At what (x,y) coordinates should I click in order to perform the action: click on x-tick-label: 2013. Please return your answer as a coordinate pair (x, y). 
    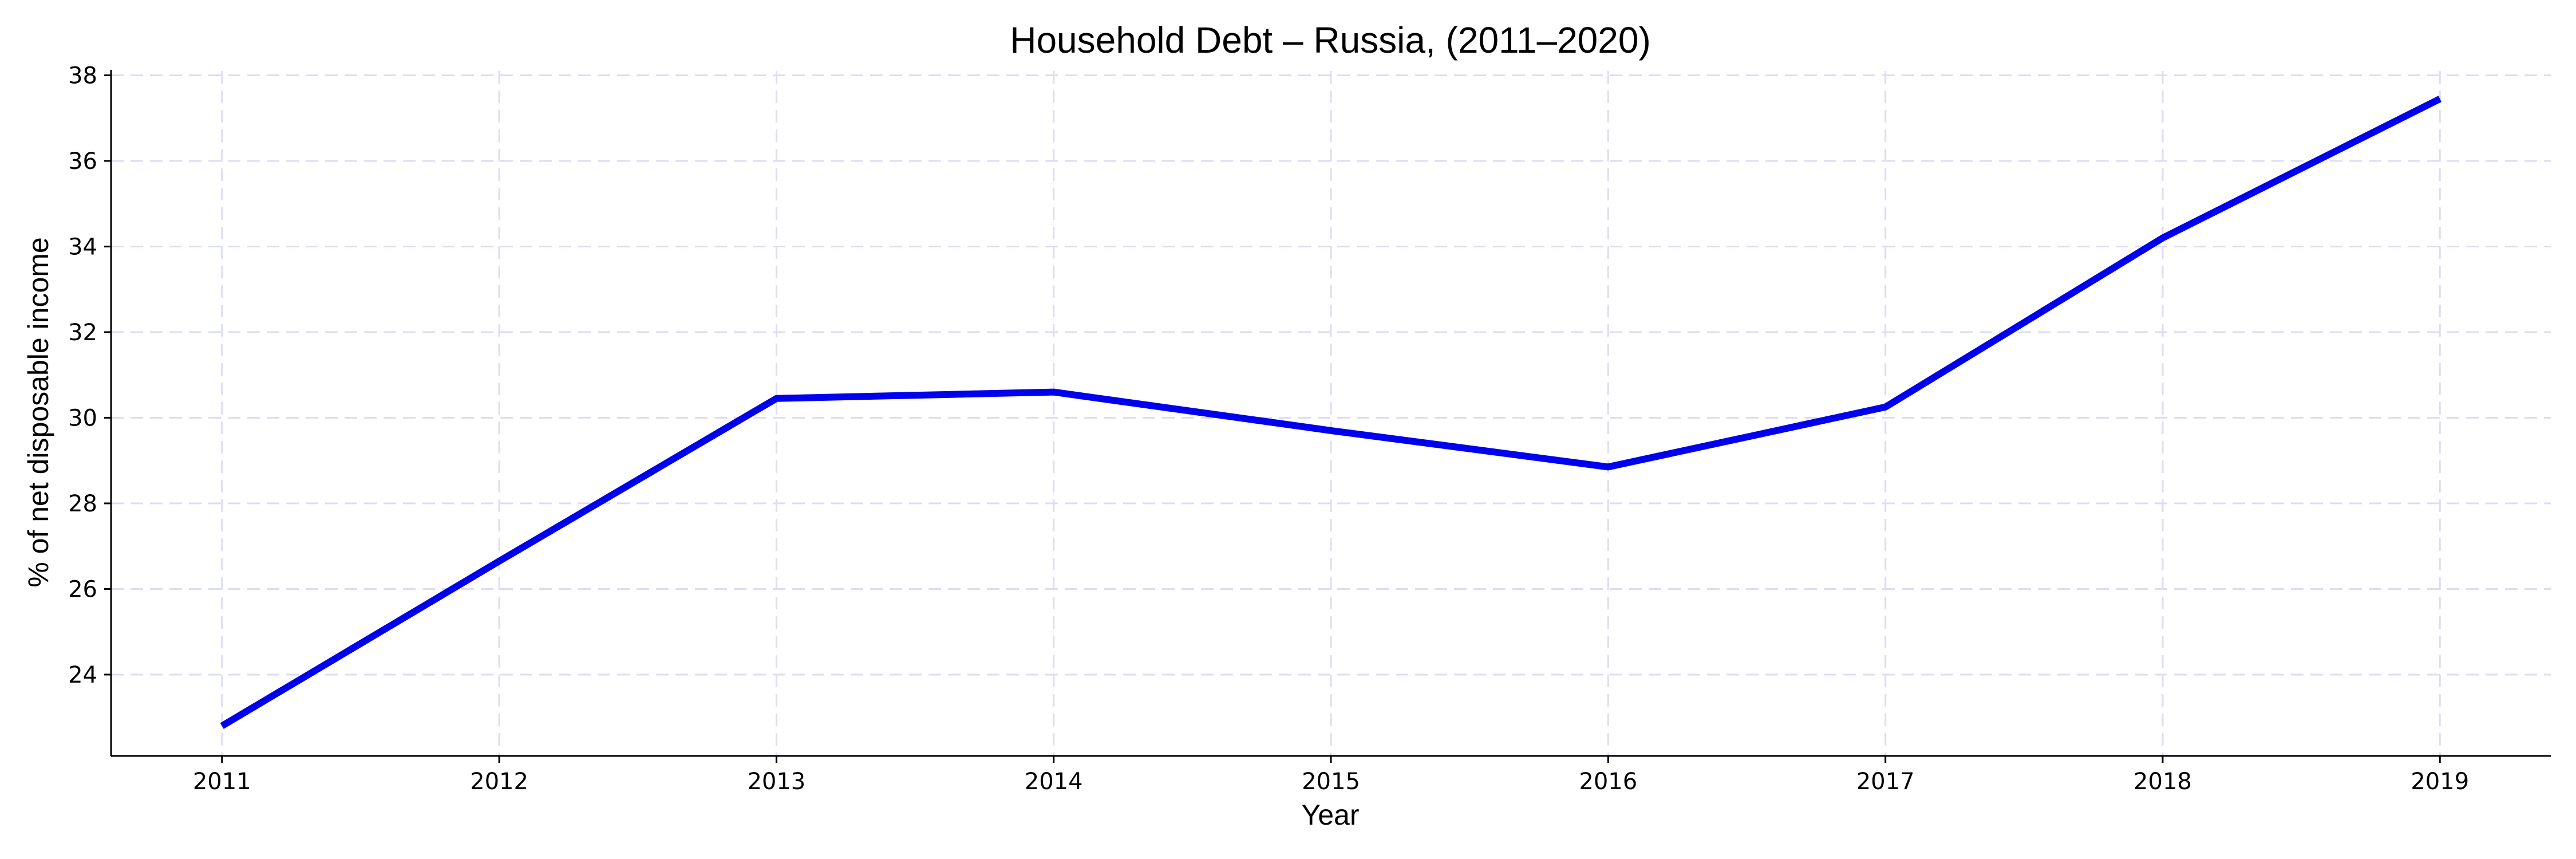
    Looking at the image, I should click on (776, 782).